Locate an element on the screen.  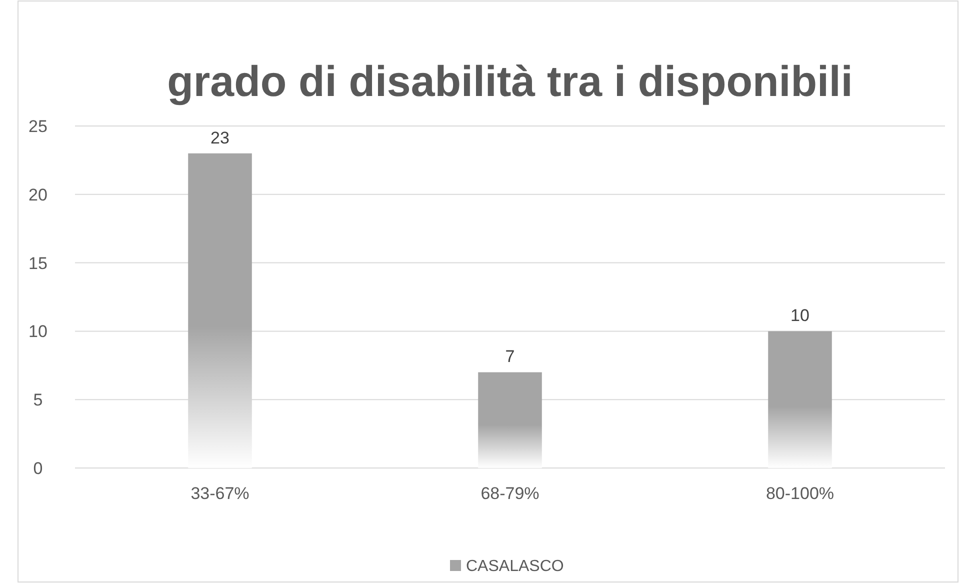
data-label: 7 is located at coordinates (510, 356).